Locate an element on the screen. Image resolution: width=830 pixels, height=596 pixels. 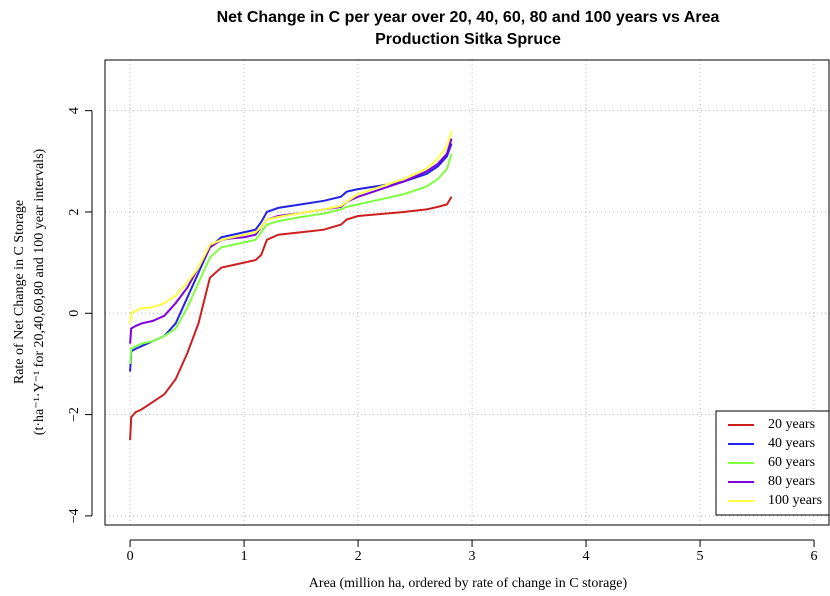
legend-label: 80 years is located at coordinates (791, 481).